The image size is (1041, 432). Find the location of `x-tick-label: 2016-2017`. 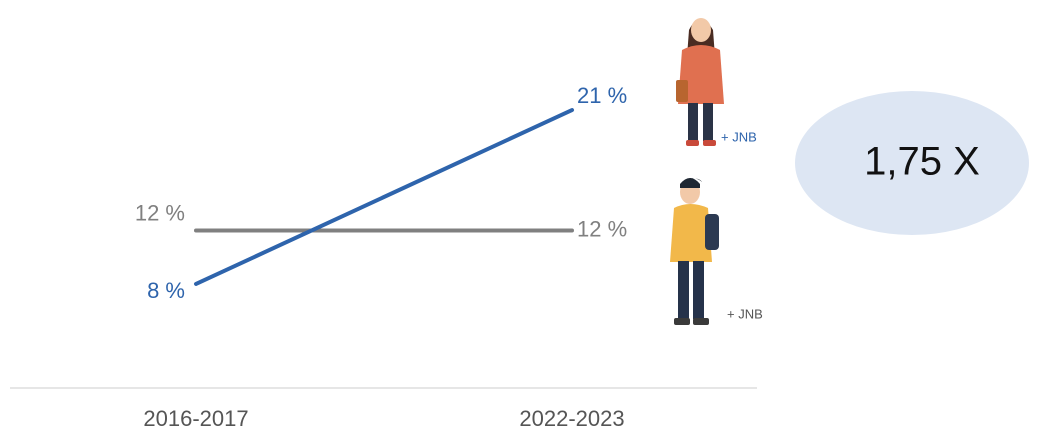

x-tick-label: 2016-2017 is located at coordinates (195, 418).